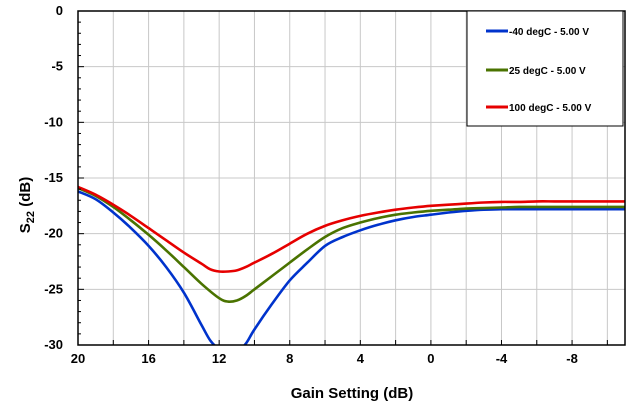 The height and width of the screenshot is (408, 630). I want to click on y-tick-label: -30, so click(53, 344).